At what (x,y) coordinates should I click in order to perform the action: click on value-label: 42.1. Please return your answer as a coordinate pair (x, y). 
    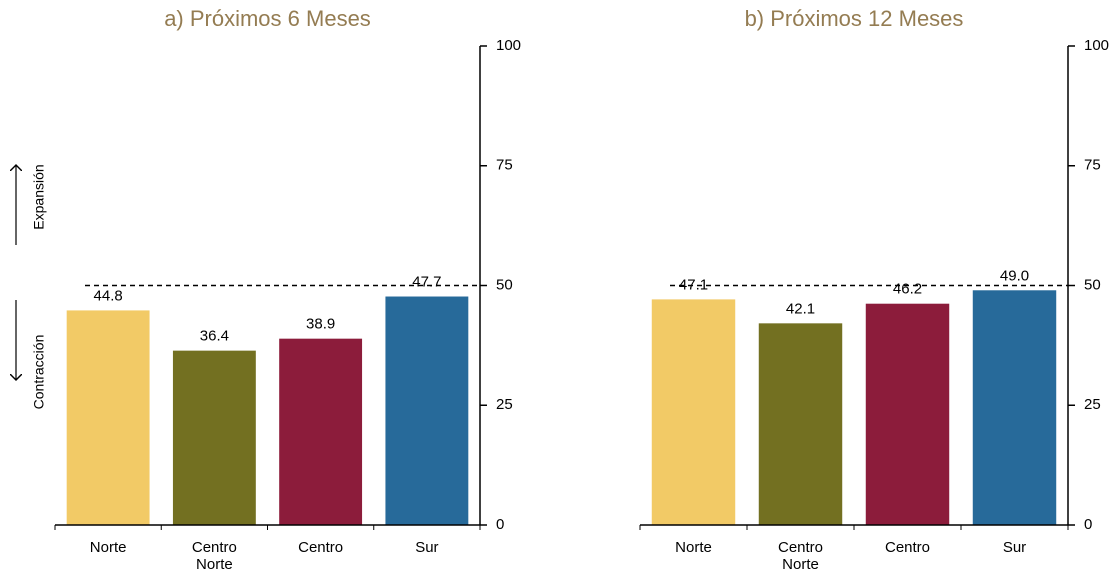
    Looking at the image, I should click on (800, 308).